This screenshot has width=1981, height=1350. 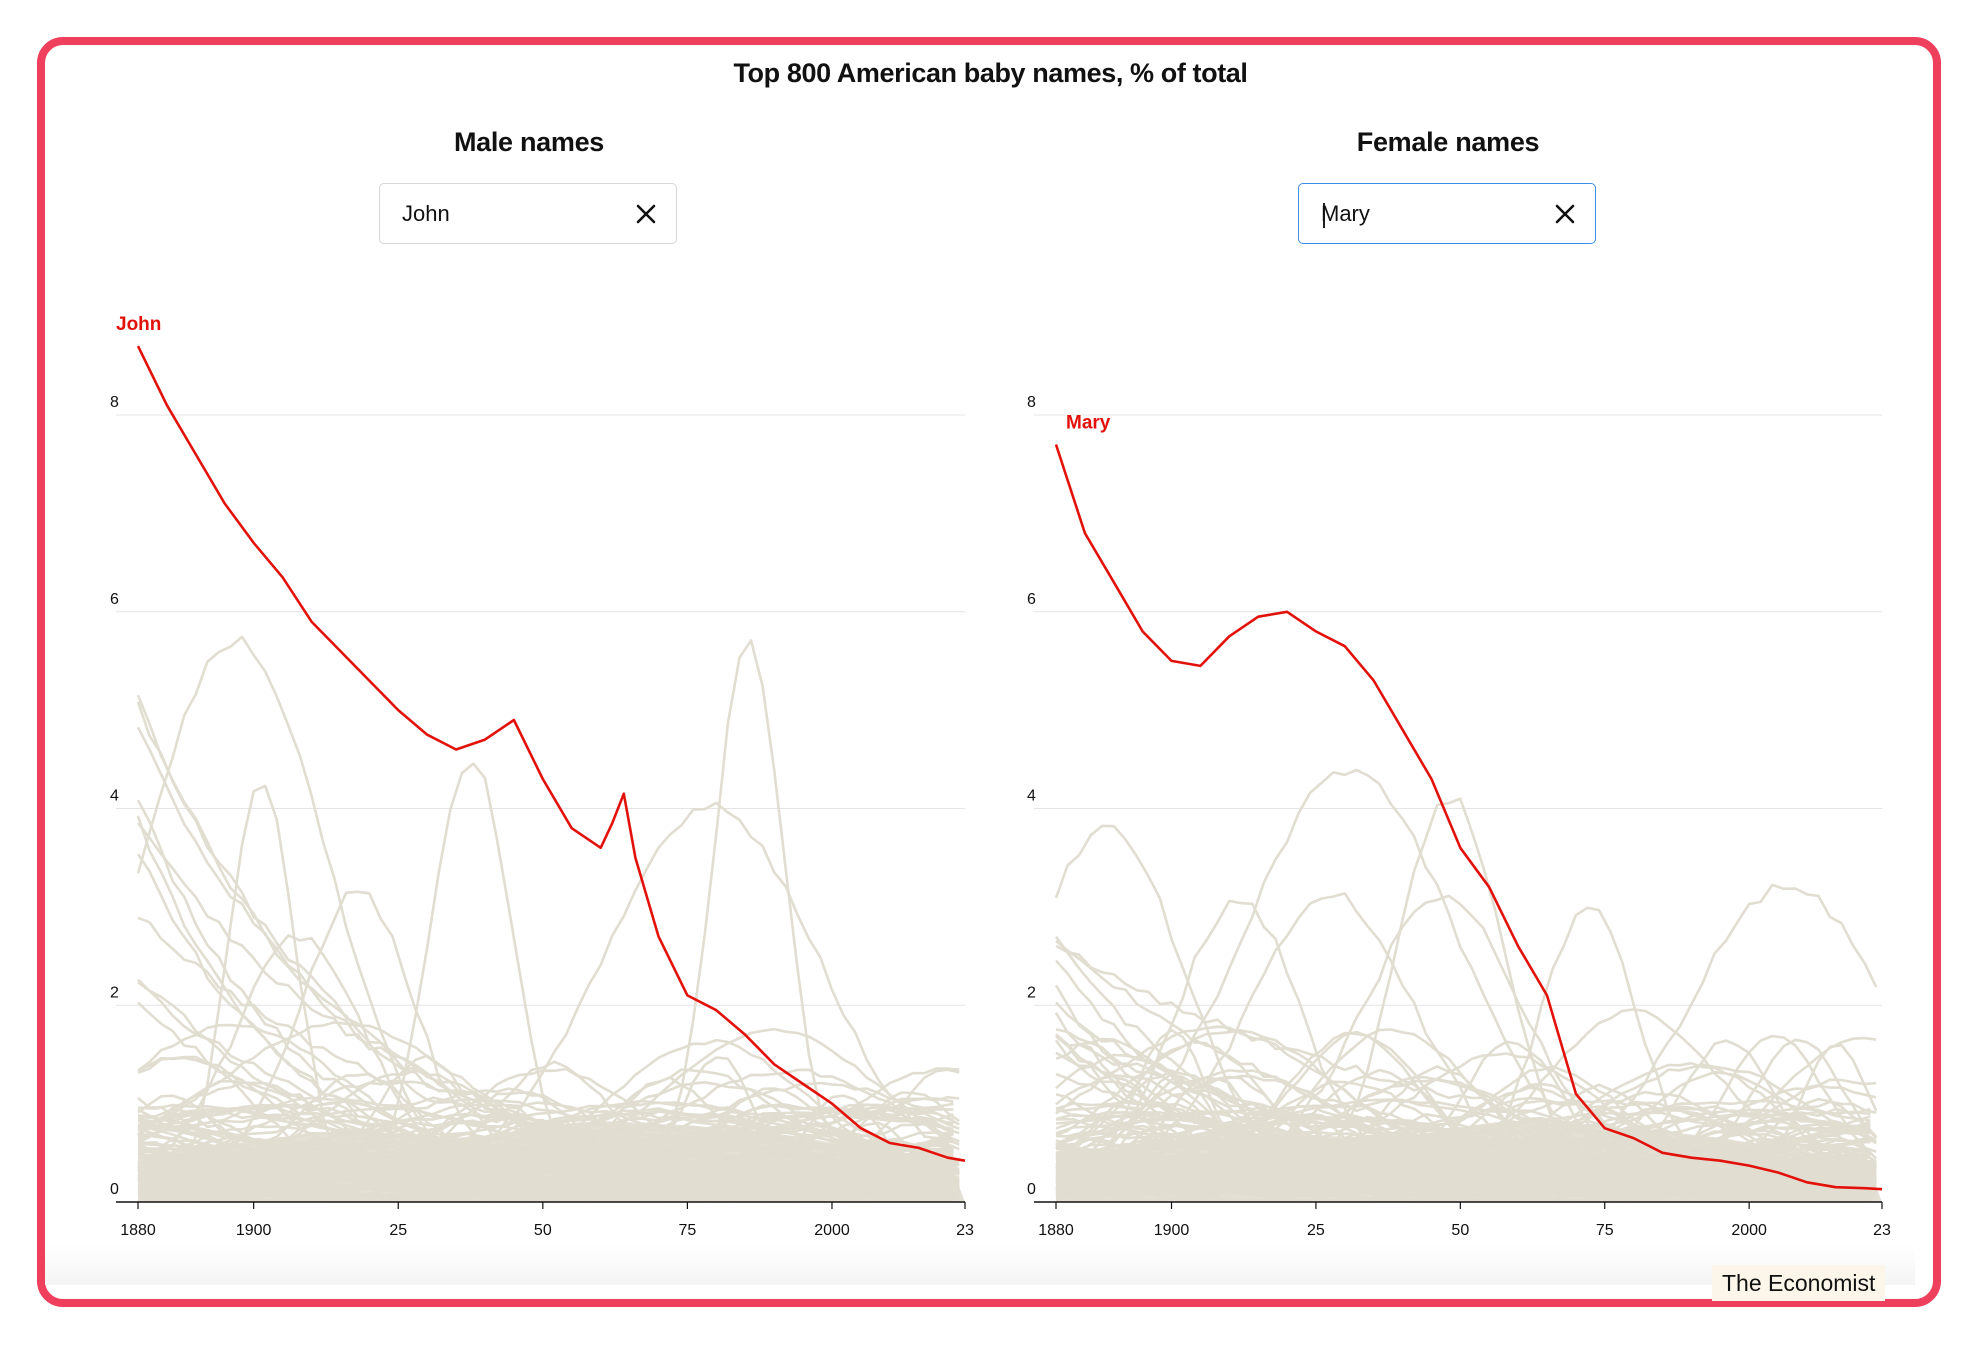 I want to click on male-name-search-input: John, so click(x=528, y=213).